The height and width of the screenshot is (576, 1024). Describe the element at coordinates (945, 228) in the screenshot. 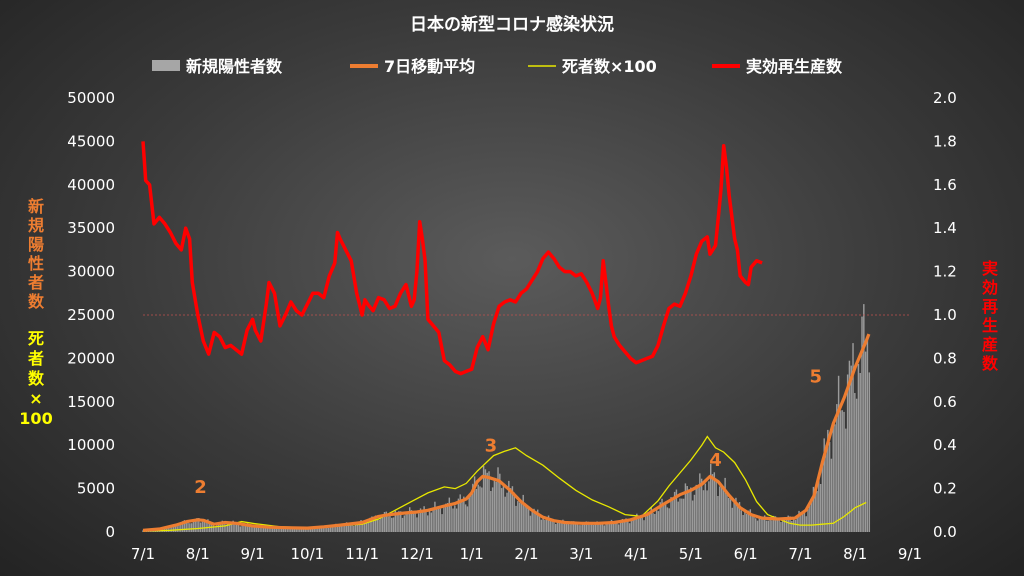

I see `right-tick-label: 1.4` at that location.